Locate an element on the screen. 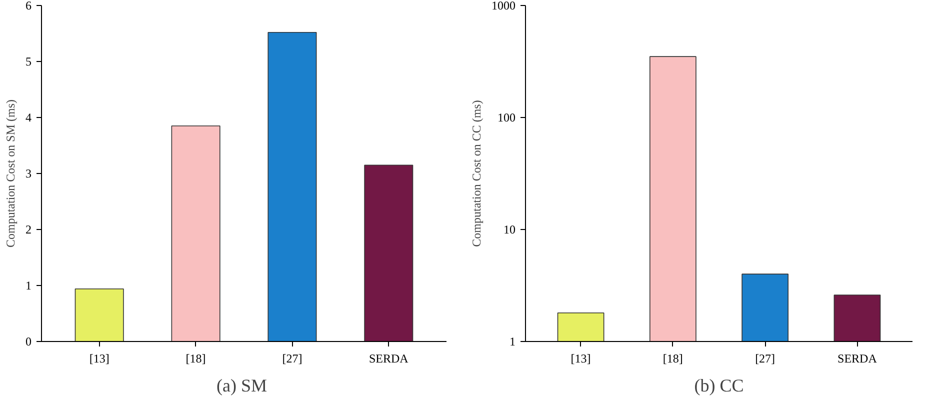  y-tick-label: 5 is located at coordinates (29, 61).